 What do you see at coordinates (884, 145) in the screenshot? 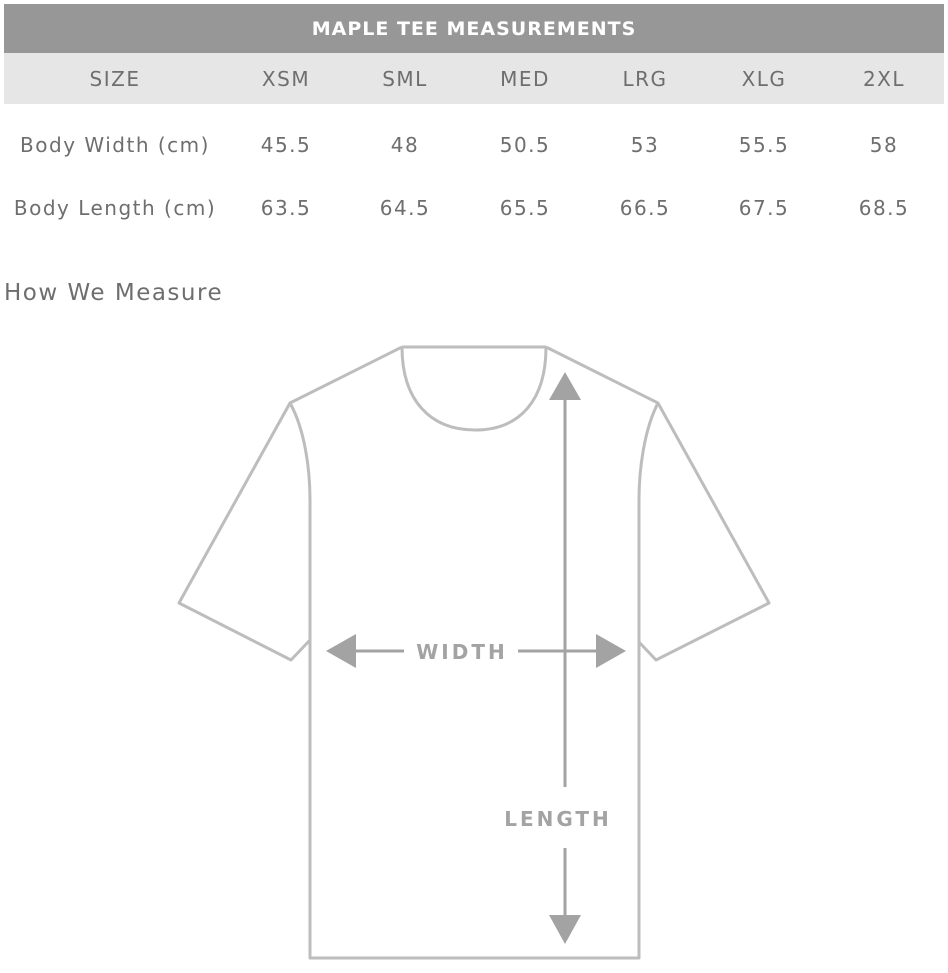
I see `cell-value: 58` at bounding box center [884, 145].